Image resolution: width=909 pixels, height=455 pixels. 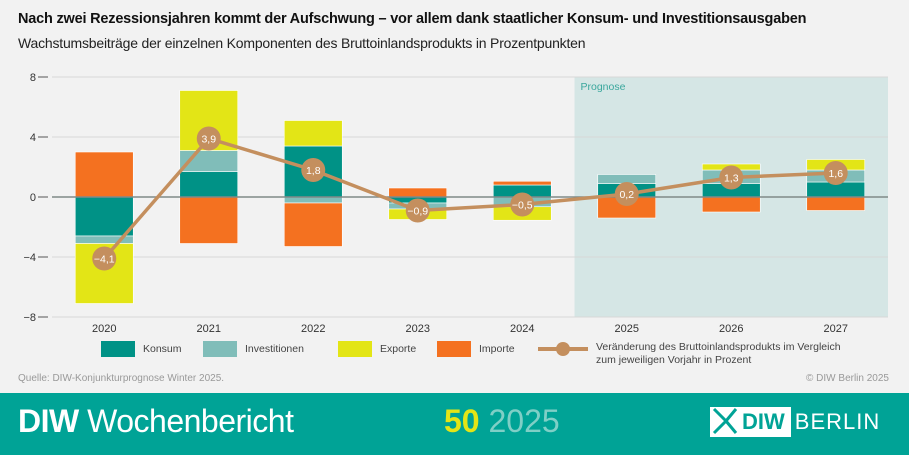 I want to click on bar-importe-2020, so click(x=104, y=174).